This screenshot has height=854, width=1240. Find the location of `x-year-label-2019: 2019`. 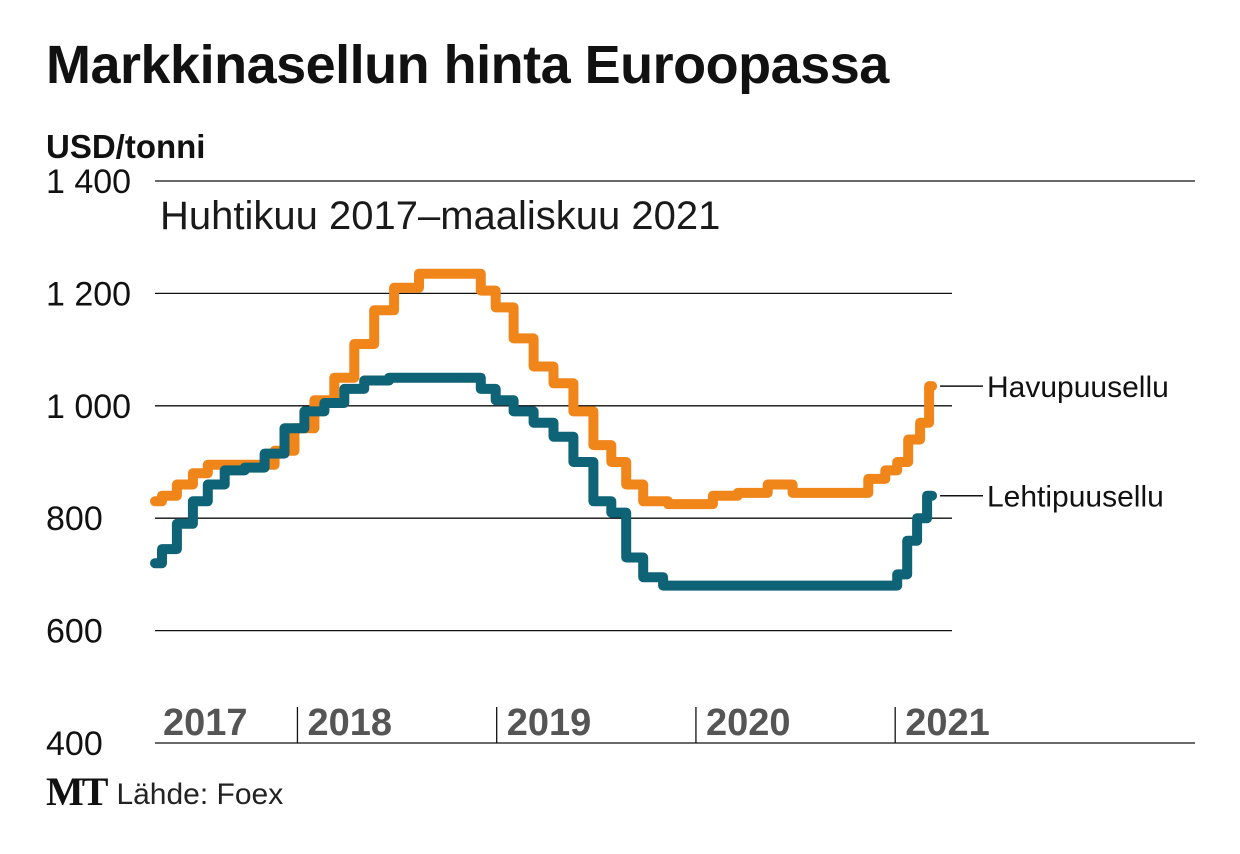

x-year-label-2019: 2019 is located at coordinates (549, 723).